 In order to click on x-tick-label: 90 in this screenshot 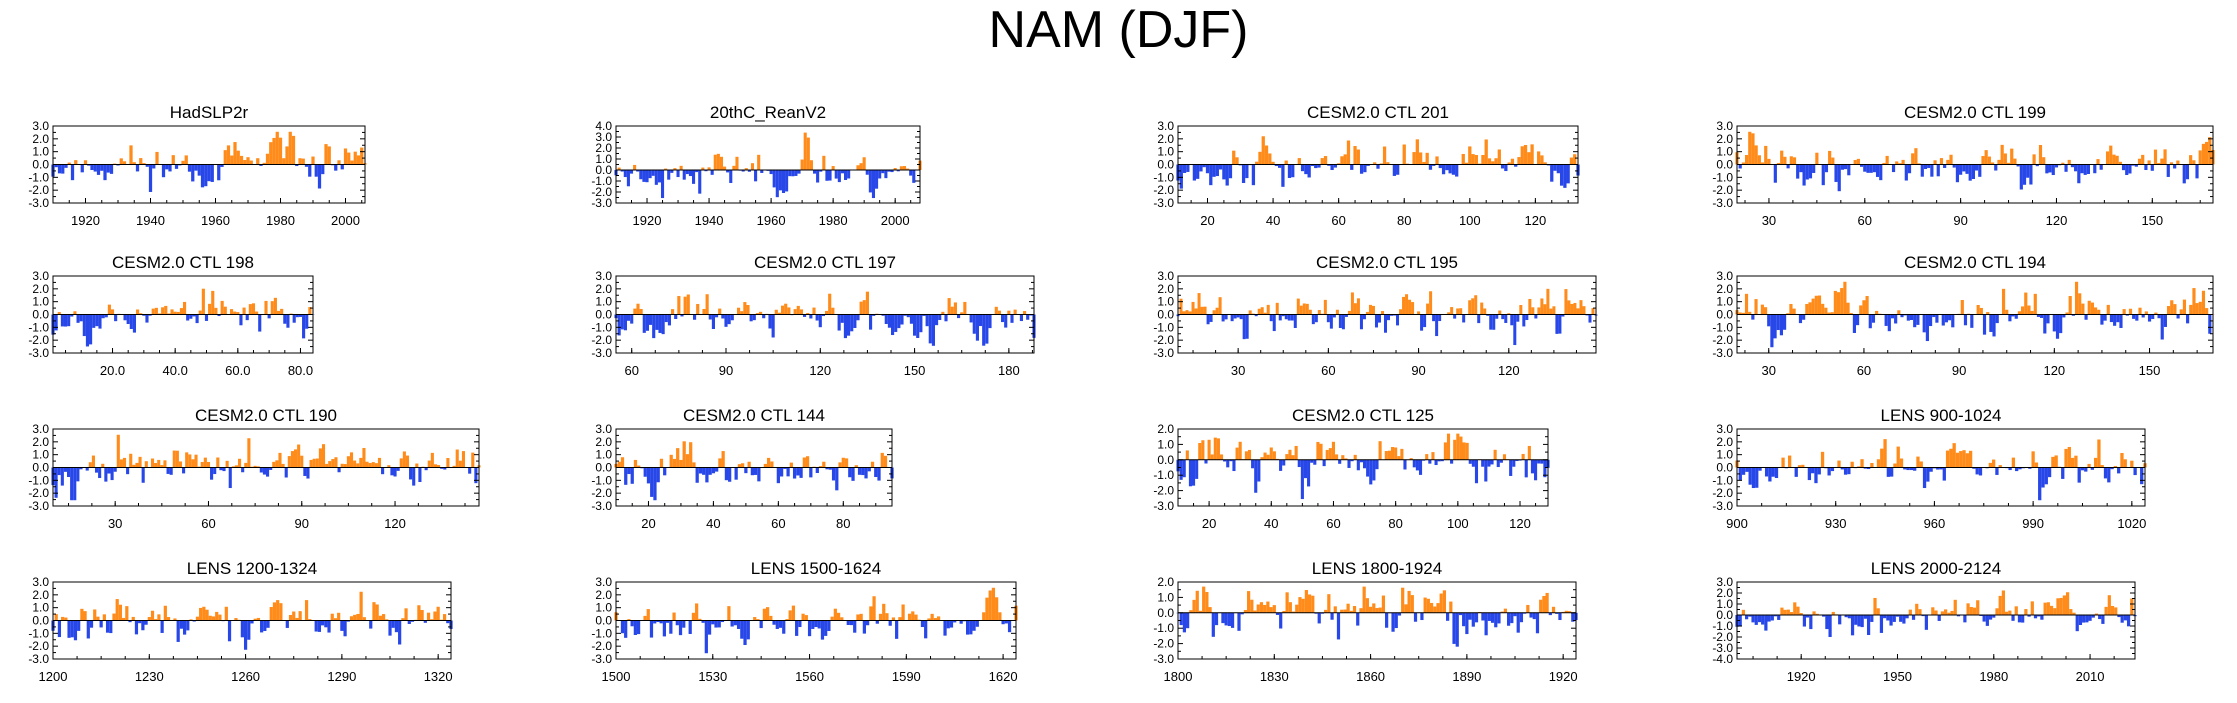, I will do `click(1418, 370)`.